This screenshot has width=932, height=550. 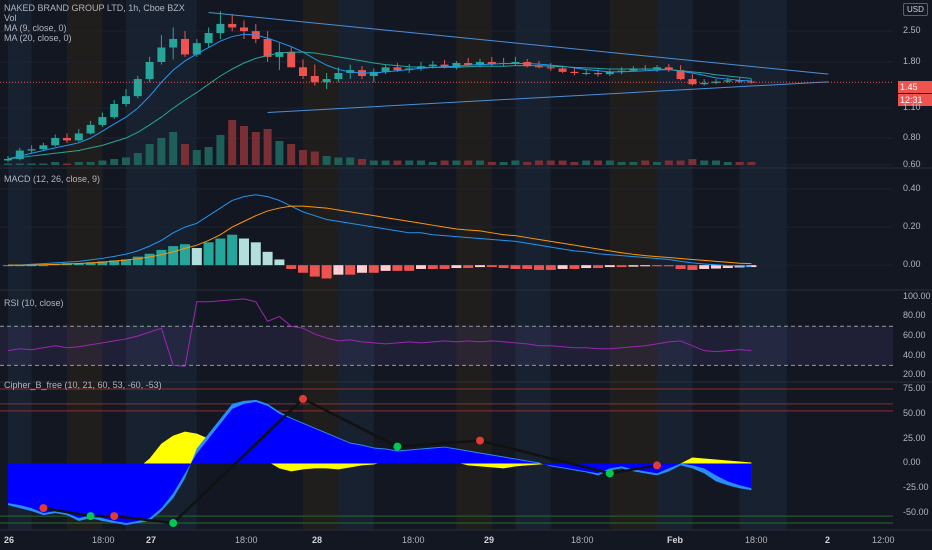 I want to click on time-axis-tick: 29, so click(x=489, y=540).